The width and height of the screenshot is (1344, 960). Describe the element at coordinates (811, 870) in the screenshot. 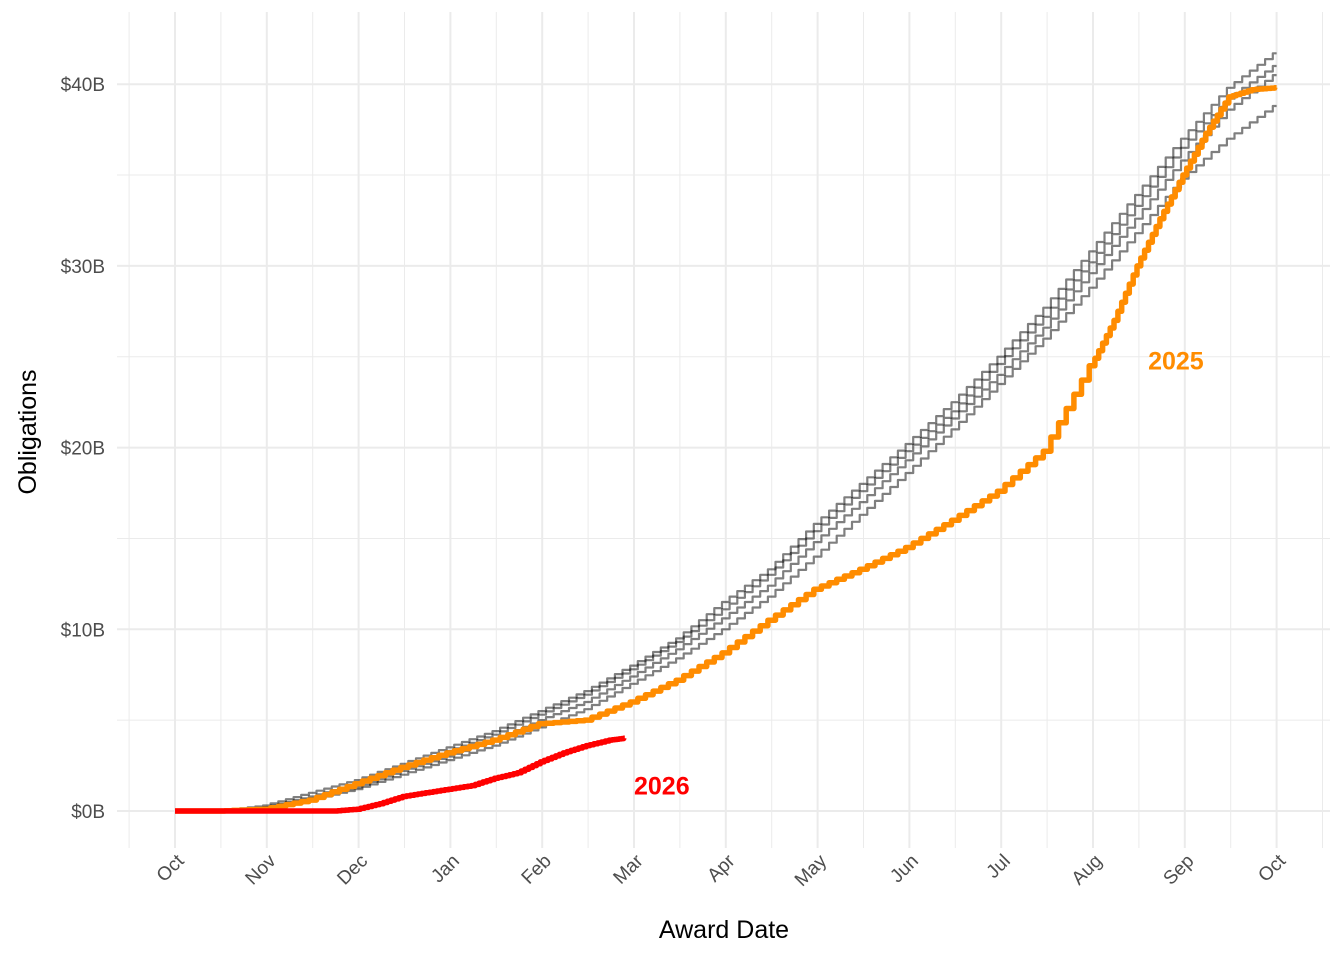

I see `x-tick-label: May` at that location.